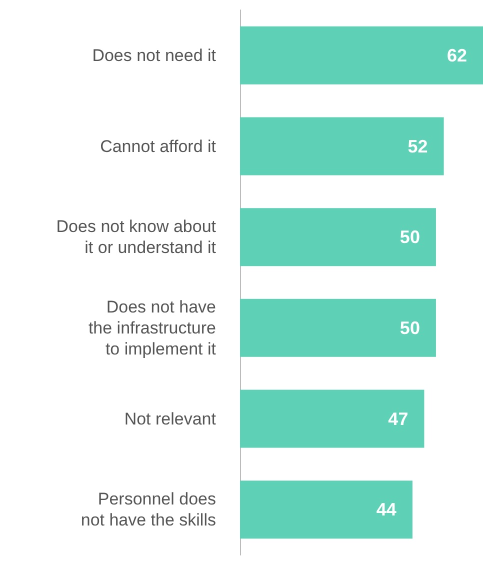  I want to click on y-tick-label: Does not need it, so click(154, 55).